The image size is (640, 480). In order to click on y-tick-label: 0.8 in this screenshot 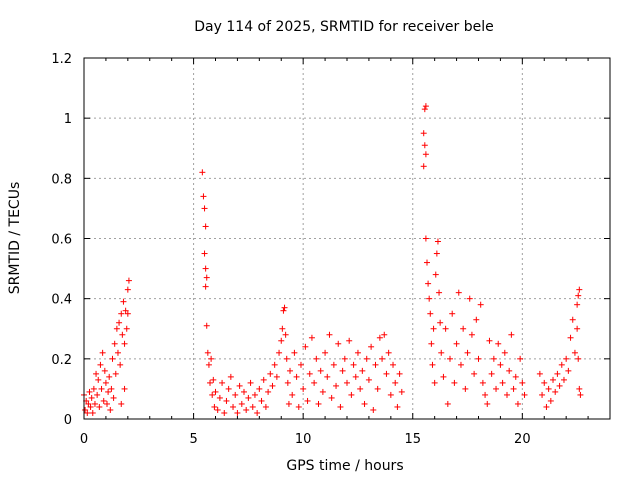, I will do `click(61, 179)`.